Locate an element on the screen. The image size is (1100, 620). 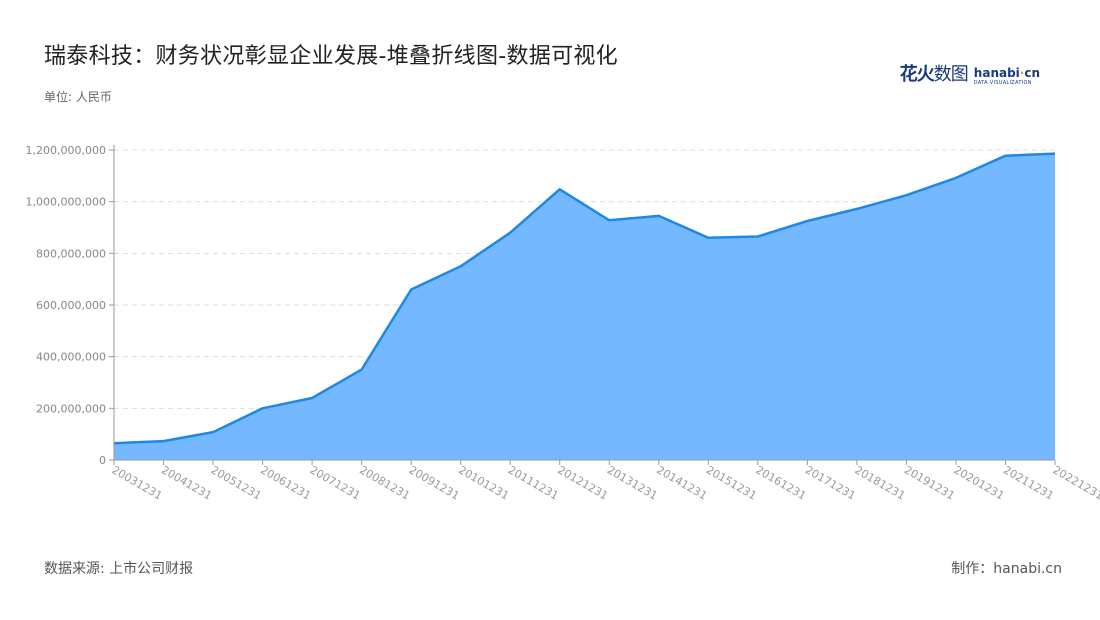
chart-title: 瑞泰科技：财务状况彰显企业发展-堆叠折线图-数据可视化 is located at coordinates (331, 56).